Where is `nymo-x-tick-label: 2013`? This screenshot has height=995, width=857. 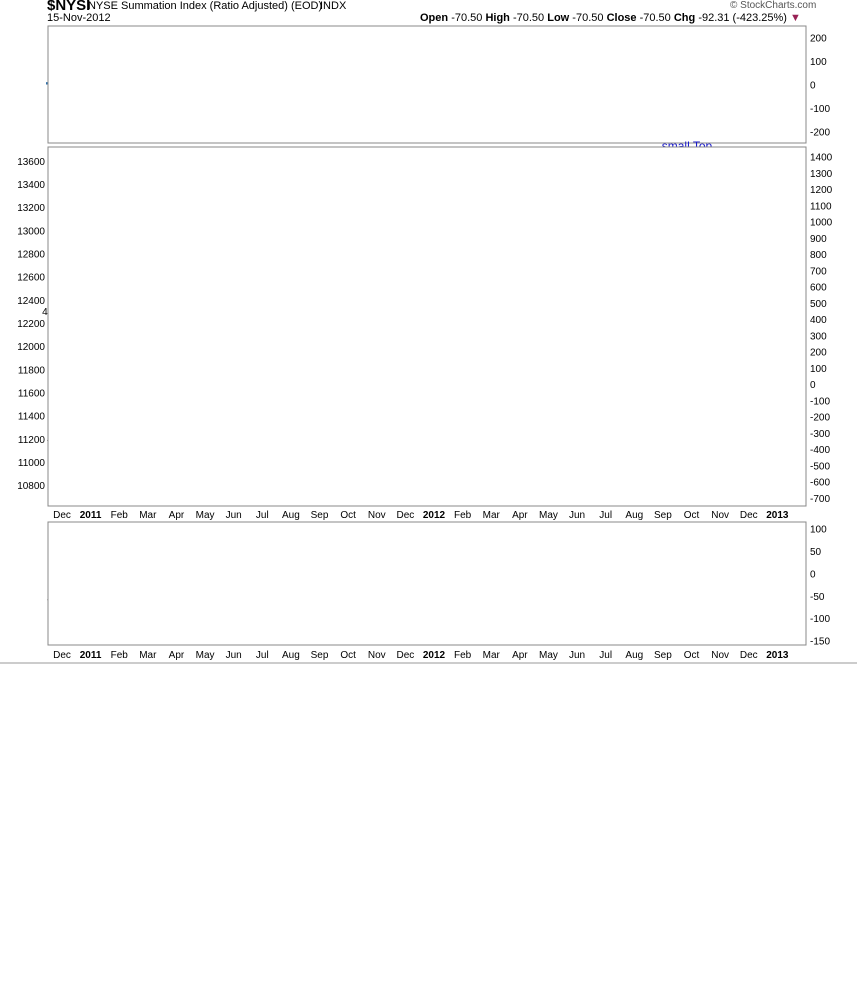 nymo-x-tick-label: 2013 is located at coordinates (777, 655).